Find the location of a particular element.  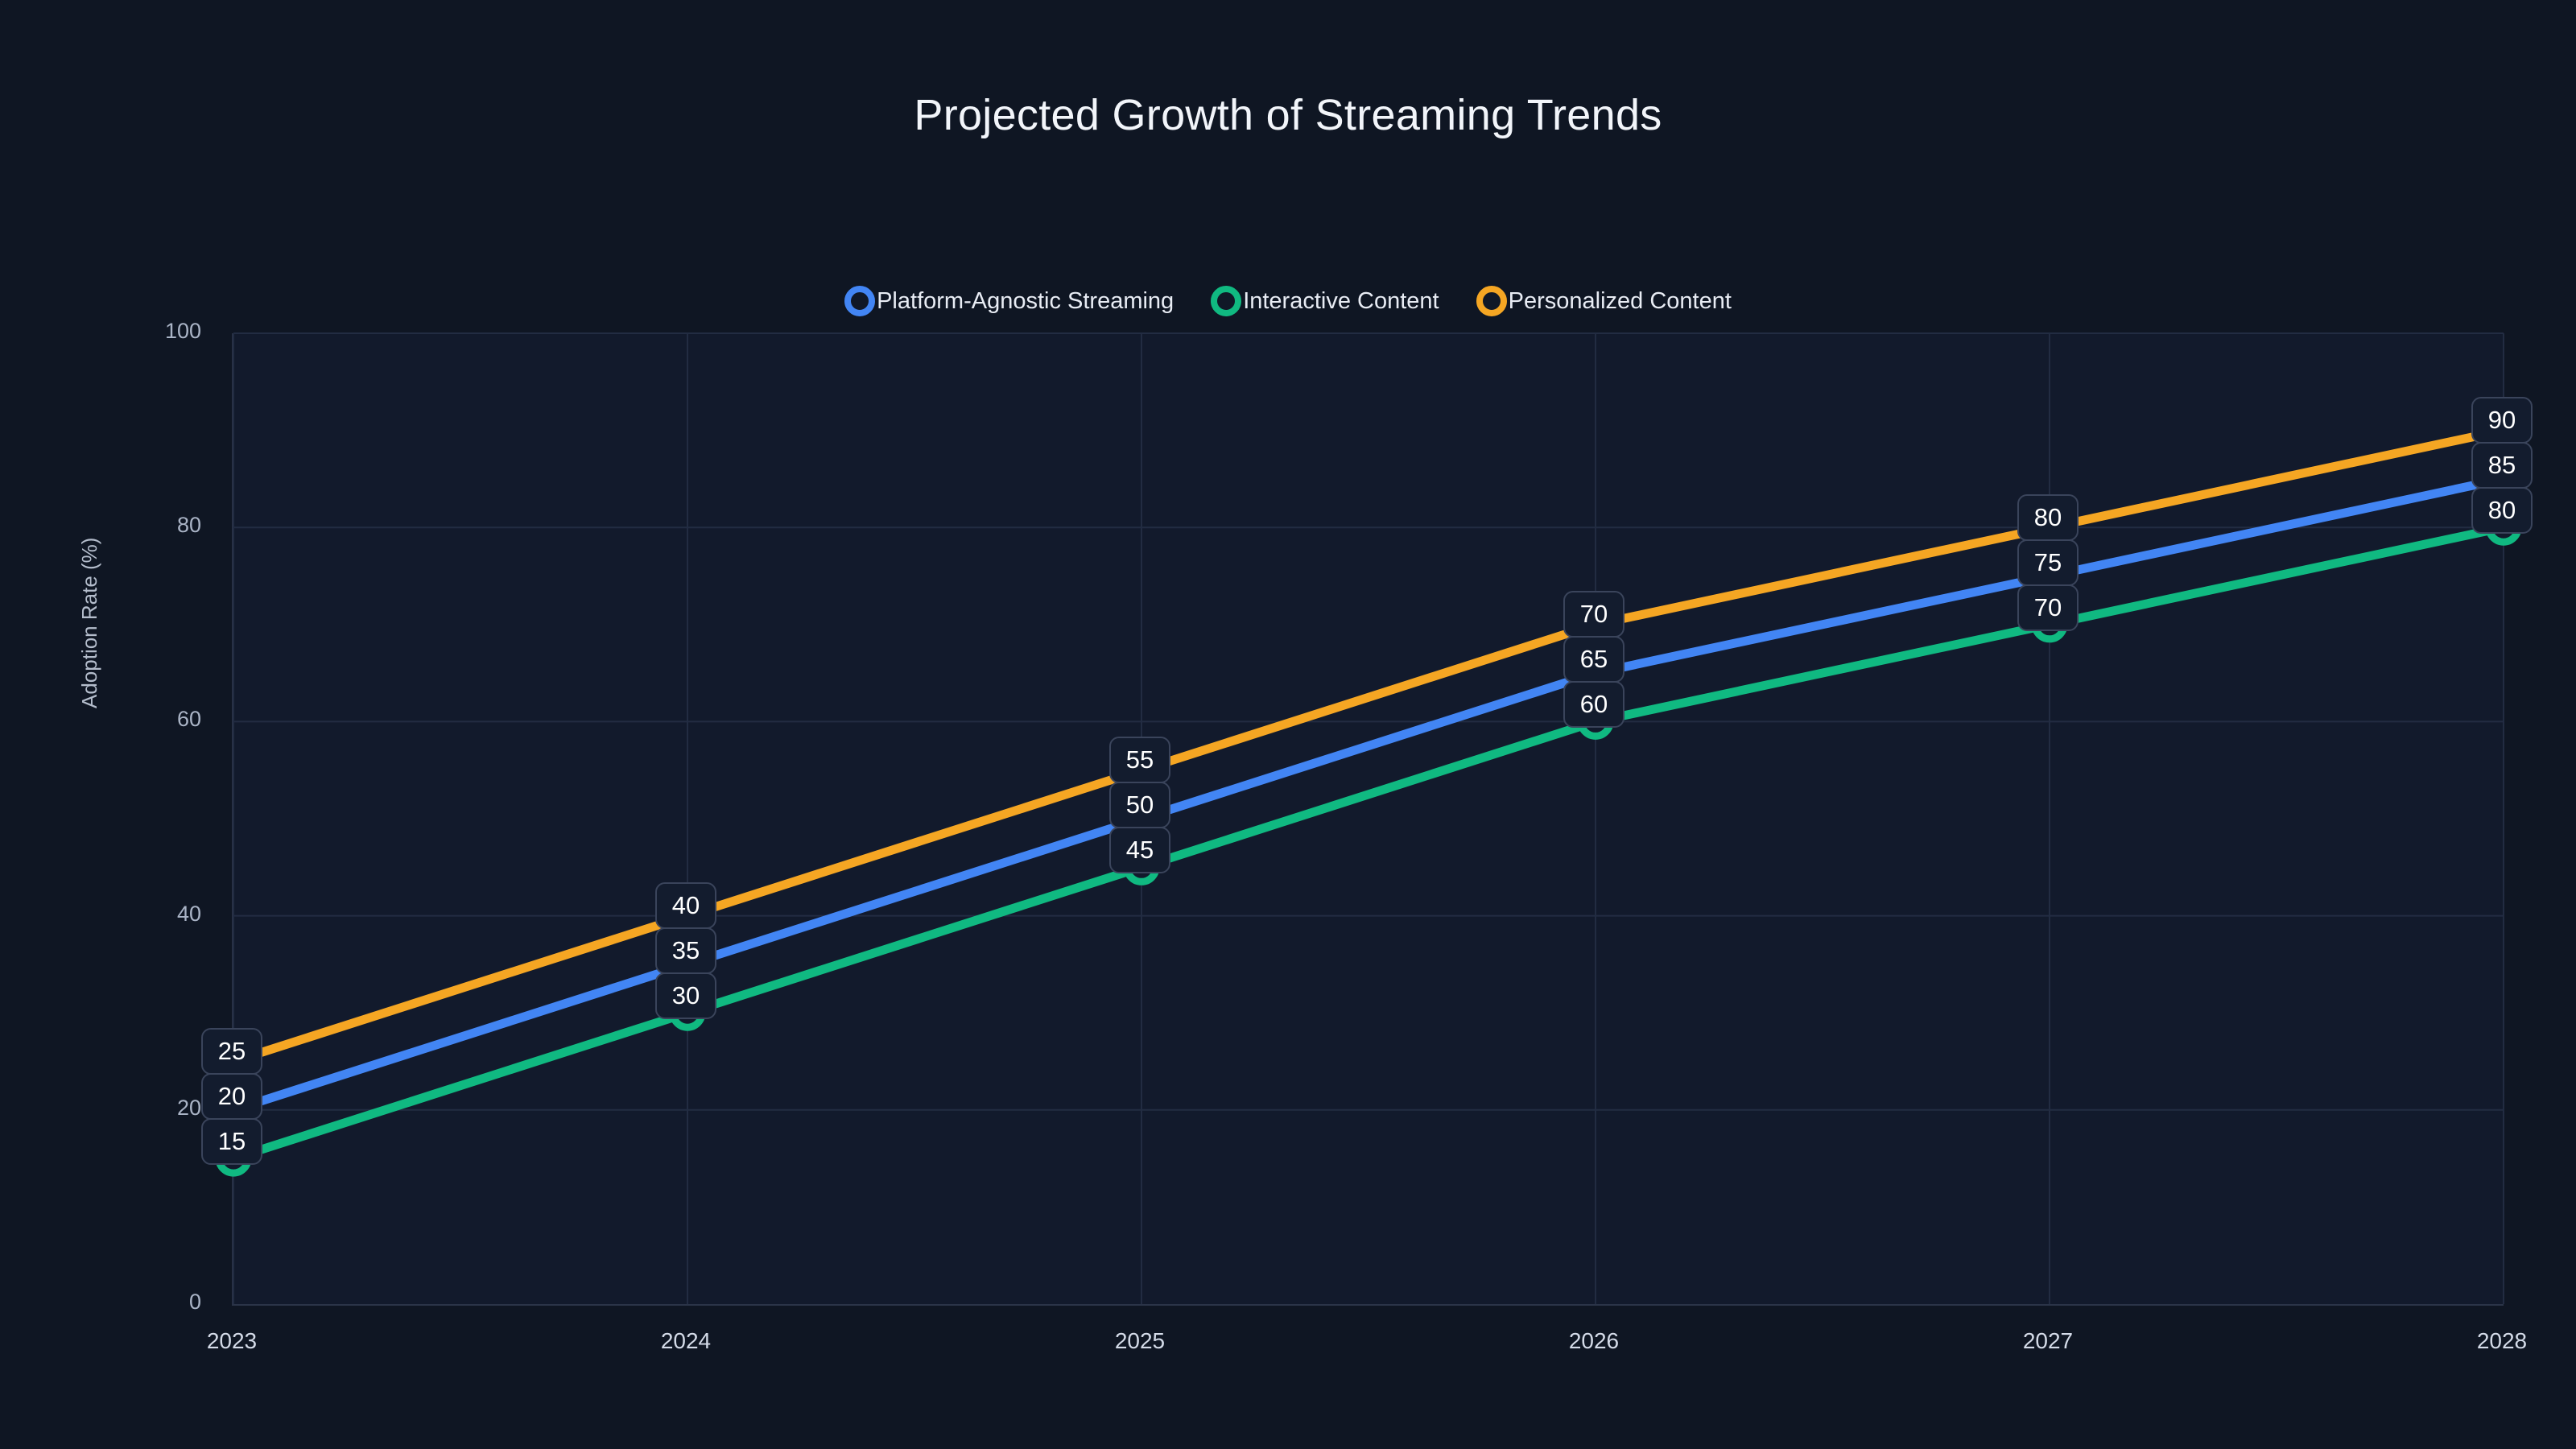

x-tick-2026: 2026 is located at coordinates (1594, 1340).